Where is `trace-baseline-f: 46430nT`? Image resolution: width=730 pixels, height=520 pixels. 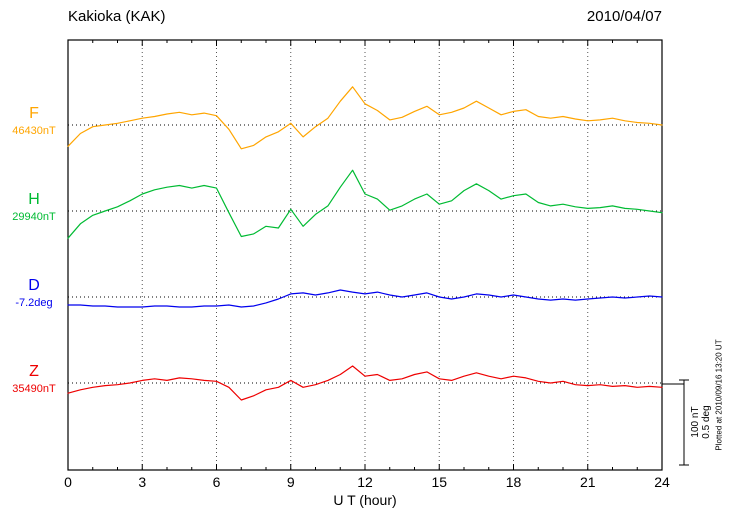
trace-baseline-f: 46430nT is located at coordinates (34, 131).